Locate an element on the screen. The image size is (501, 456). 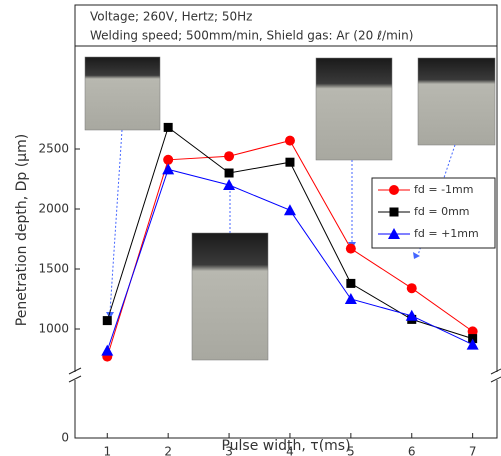
legend-label: fd = +1mm is located at coordinates (446, 233).